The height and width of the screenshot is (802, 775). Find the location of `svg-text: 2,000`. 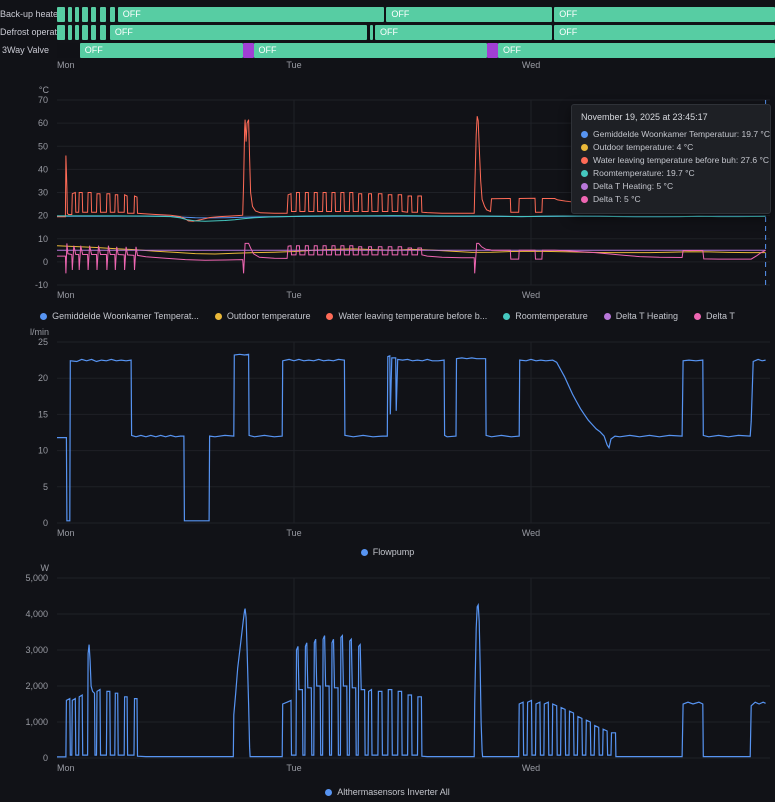

svg-text: 2,000 is located at coordinates (36, 686).